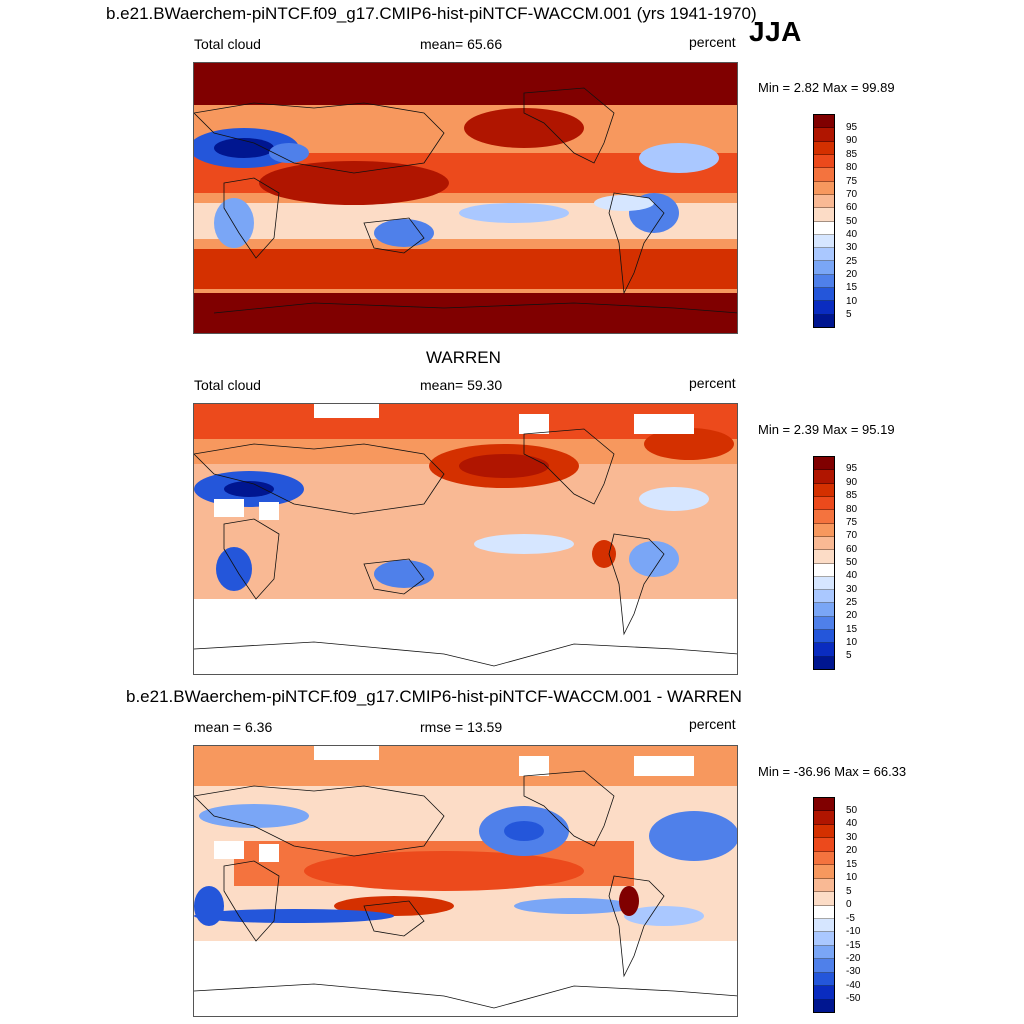 This screenshot has height=1024, width=1024. What do you see at coordinates (852, 261) in the screenshot?
I see `colorbar-tick-label: 25` at bounding box center [852, 261].